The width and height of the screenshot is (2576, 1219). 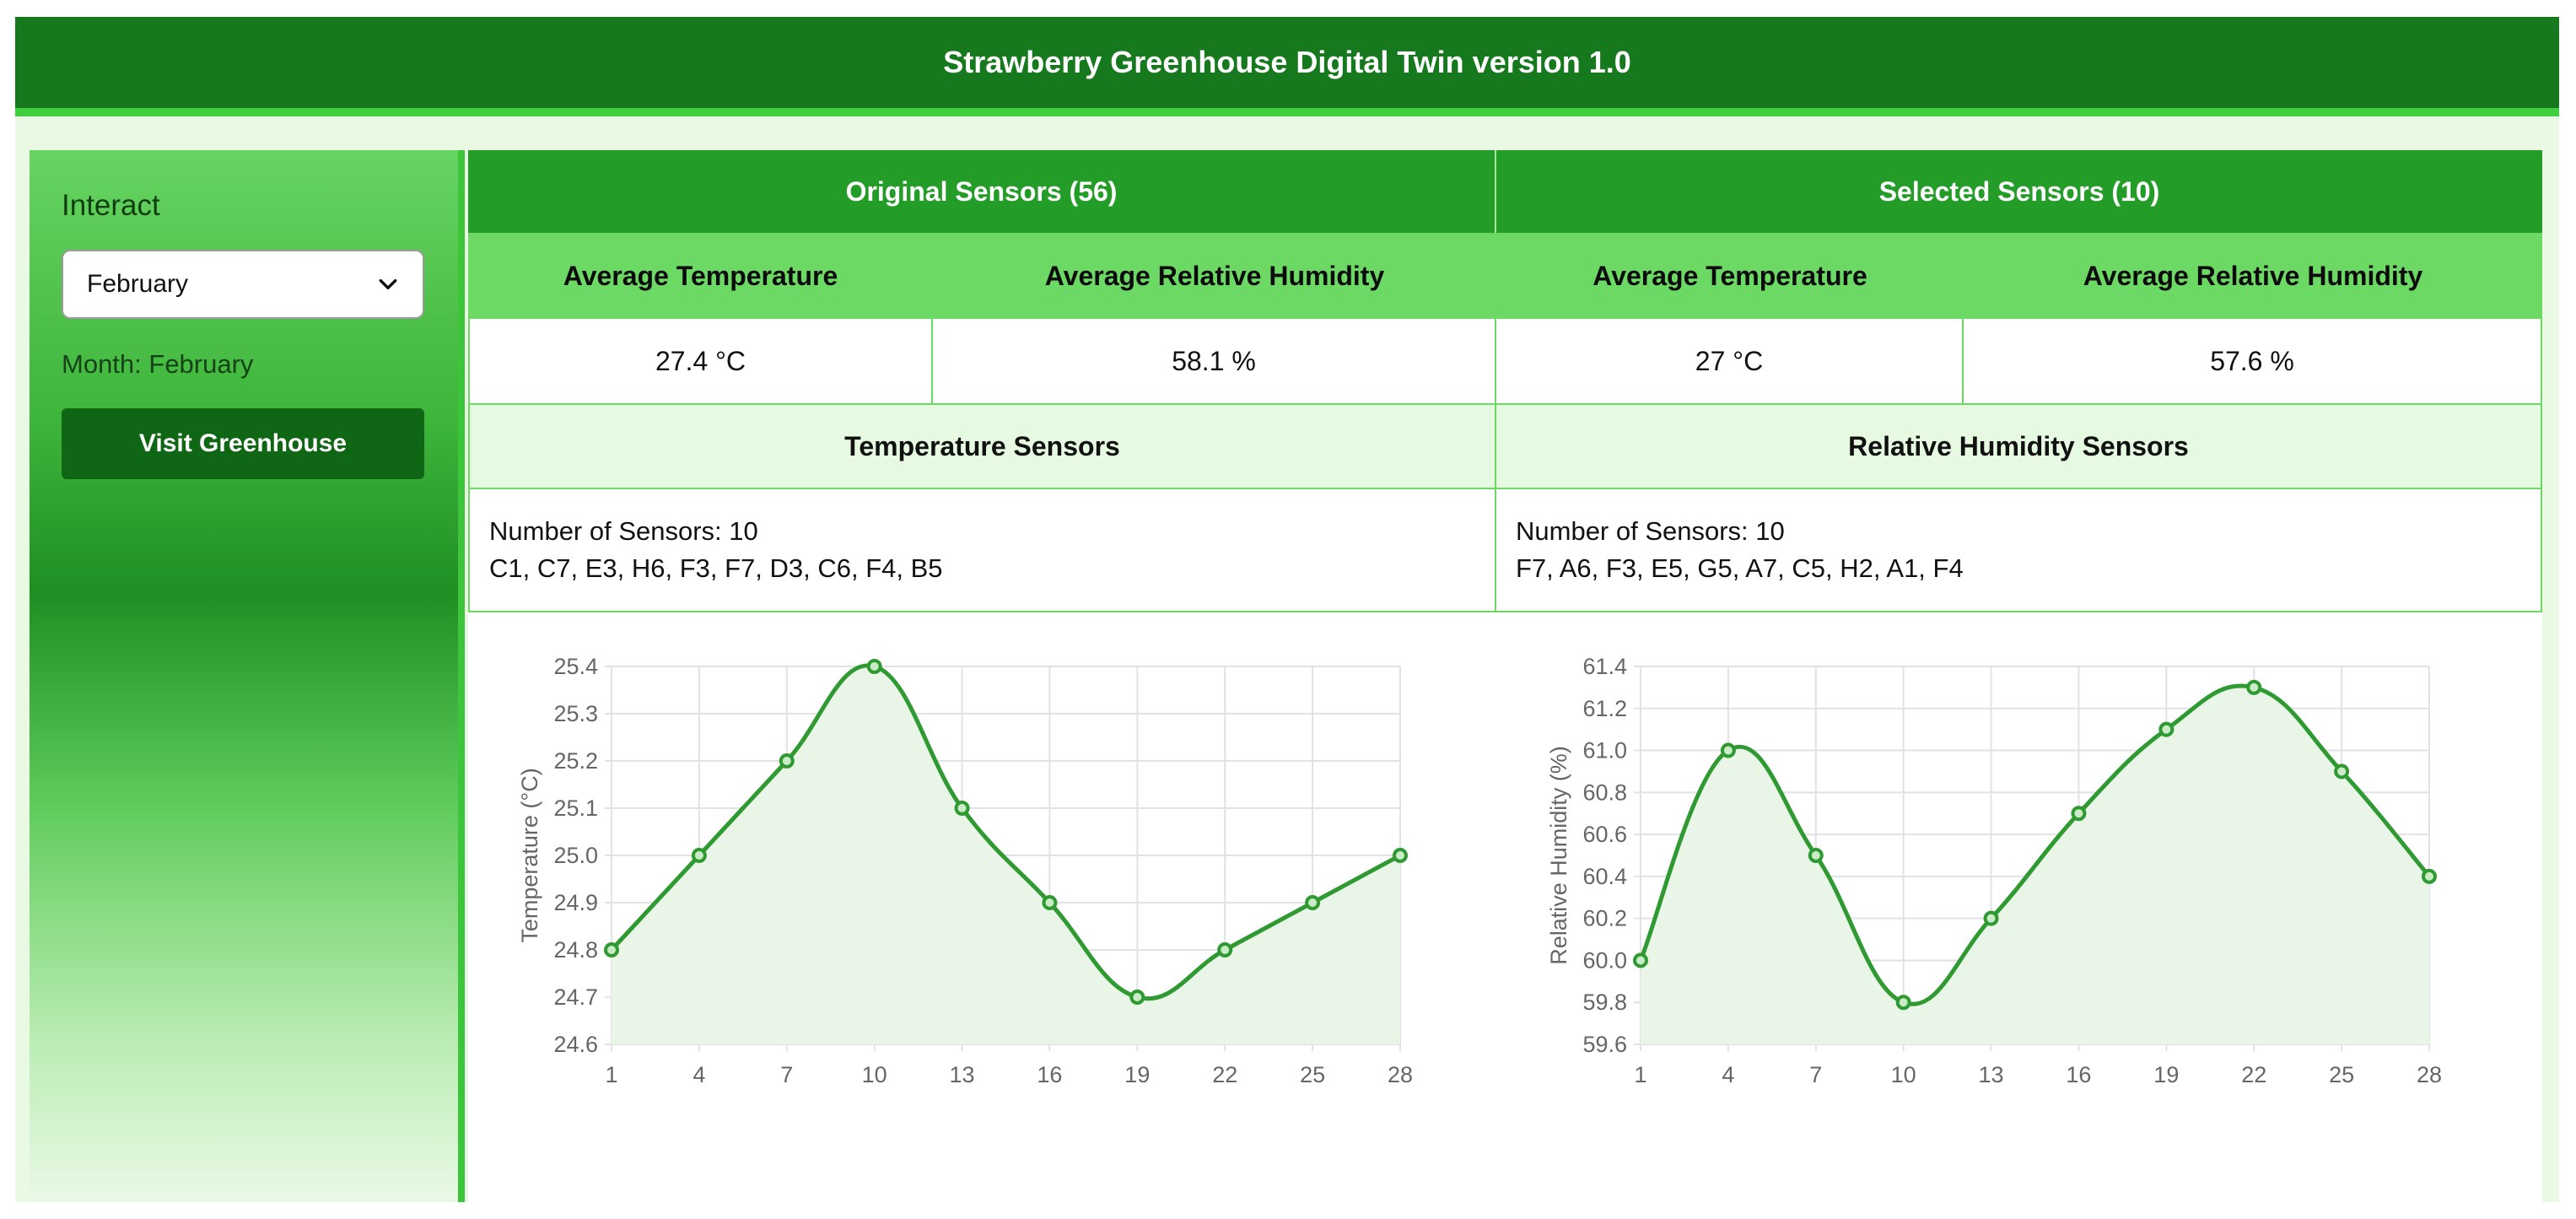 I want to click on humidity-chart-y-tick-label: 61.2, so click(x=1604, y=709).